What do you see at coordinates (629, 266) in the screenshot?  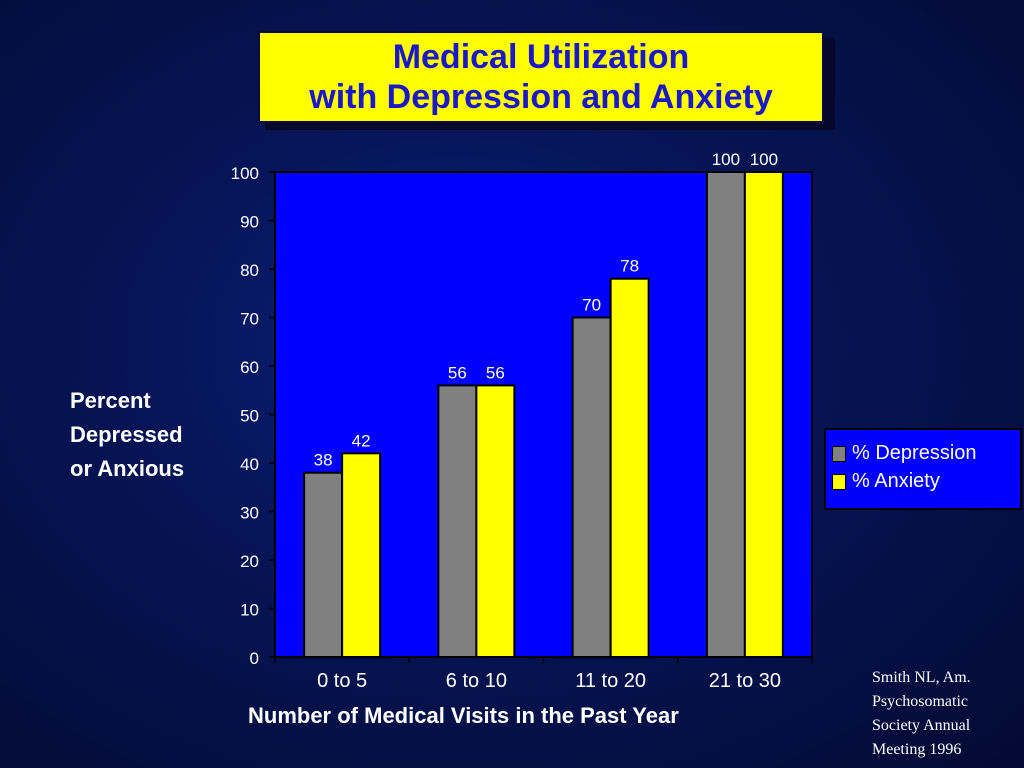 I see `data-label-anxiety: 78` at bounding box center [629, 266].